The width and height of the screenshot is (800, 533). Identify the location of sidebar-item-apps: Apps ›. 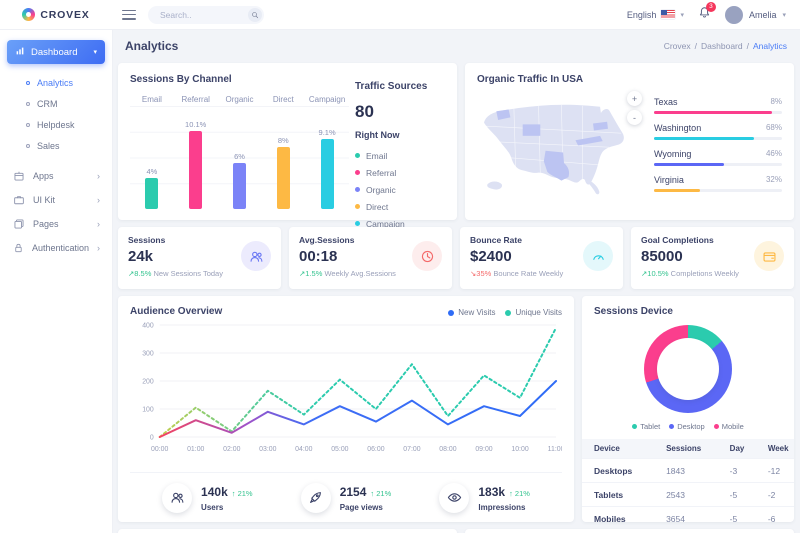
(56, 176).